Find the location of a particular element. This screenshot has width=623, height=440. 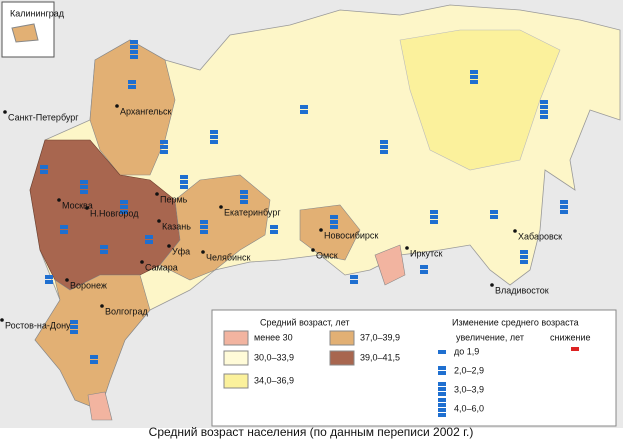

city-label: Владивосток is located at coordinates (522, 290).